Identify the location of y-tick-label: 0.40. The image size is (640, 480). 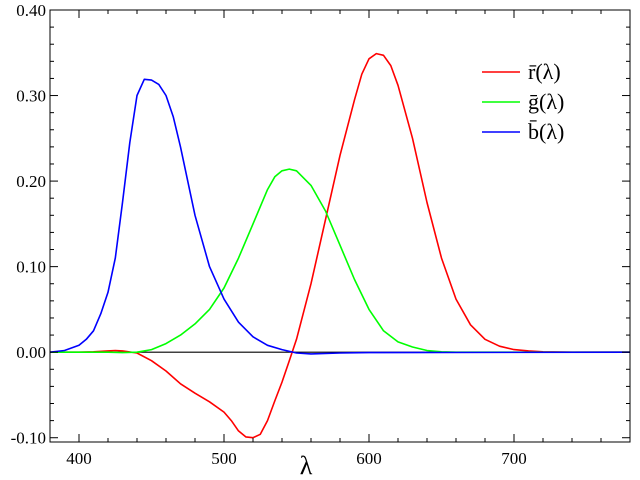
(31, 10).